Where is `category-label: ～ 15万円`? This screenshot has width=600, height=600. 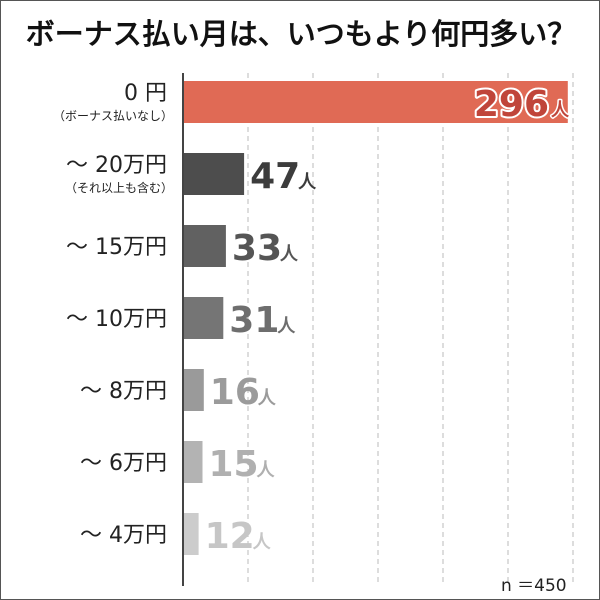 category-label: ～ 15万円 is located at coordinates (116, 247).